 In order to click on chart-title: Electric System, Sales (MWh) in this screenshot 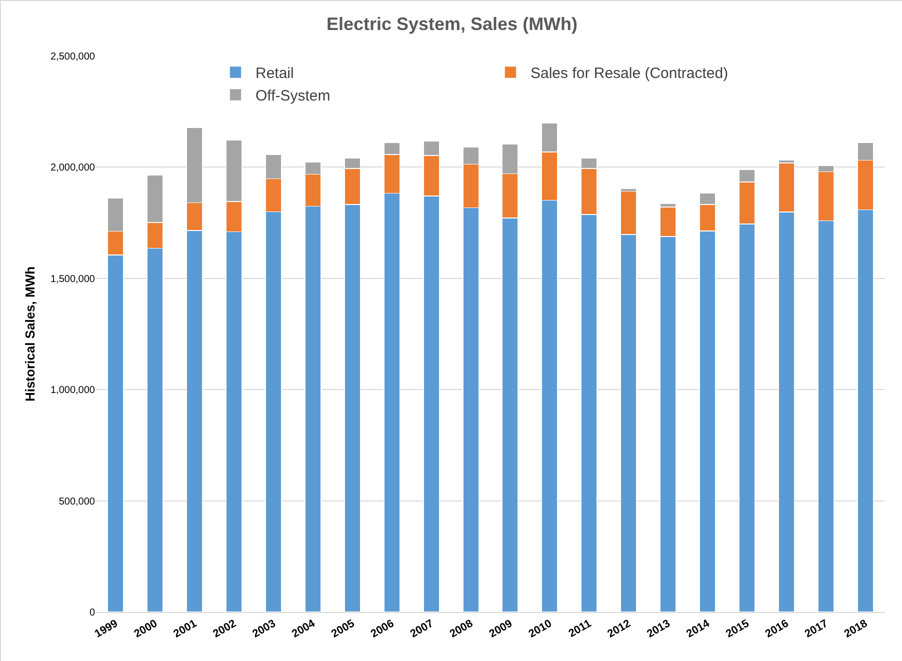, I will do `click(452, 24)`.